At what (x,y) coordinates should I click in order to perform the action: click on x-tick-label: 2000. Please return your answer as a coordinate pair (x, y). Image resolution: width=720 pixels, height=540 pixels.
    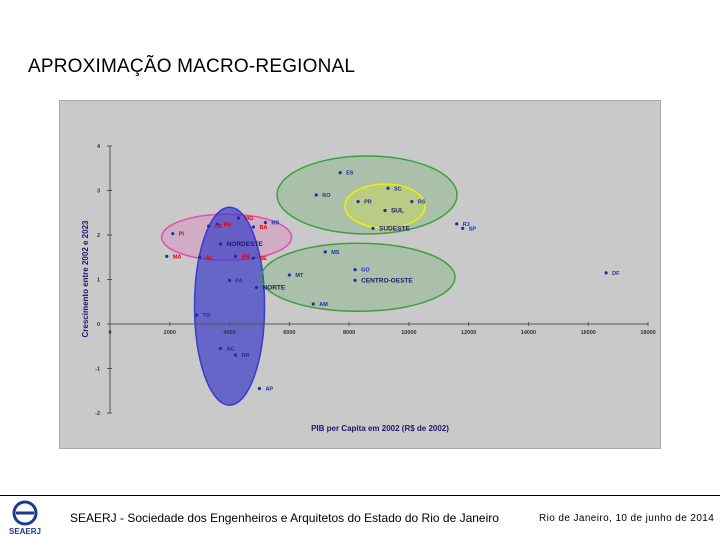
    Looking at the image, I should click on (170, 333).